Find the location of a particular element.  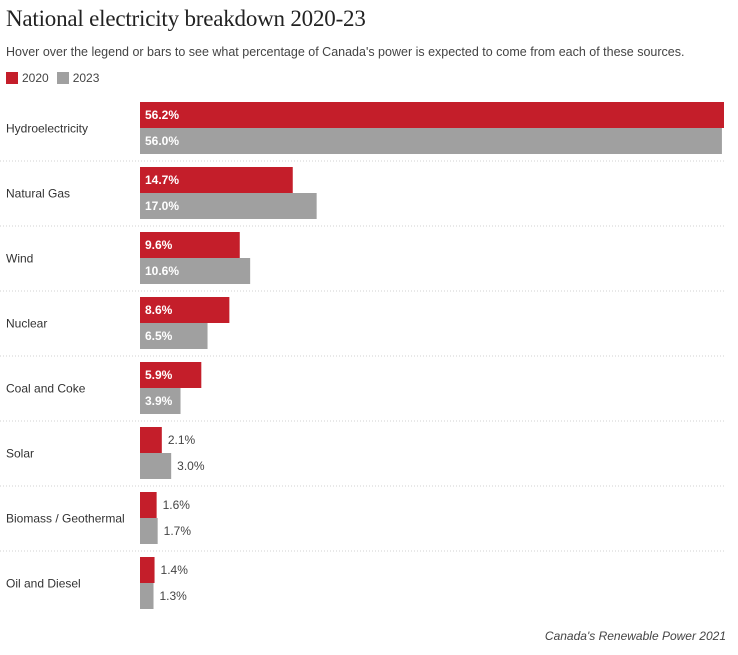

legend-item-2020: 2020 is located at coordinates (27, 78).